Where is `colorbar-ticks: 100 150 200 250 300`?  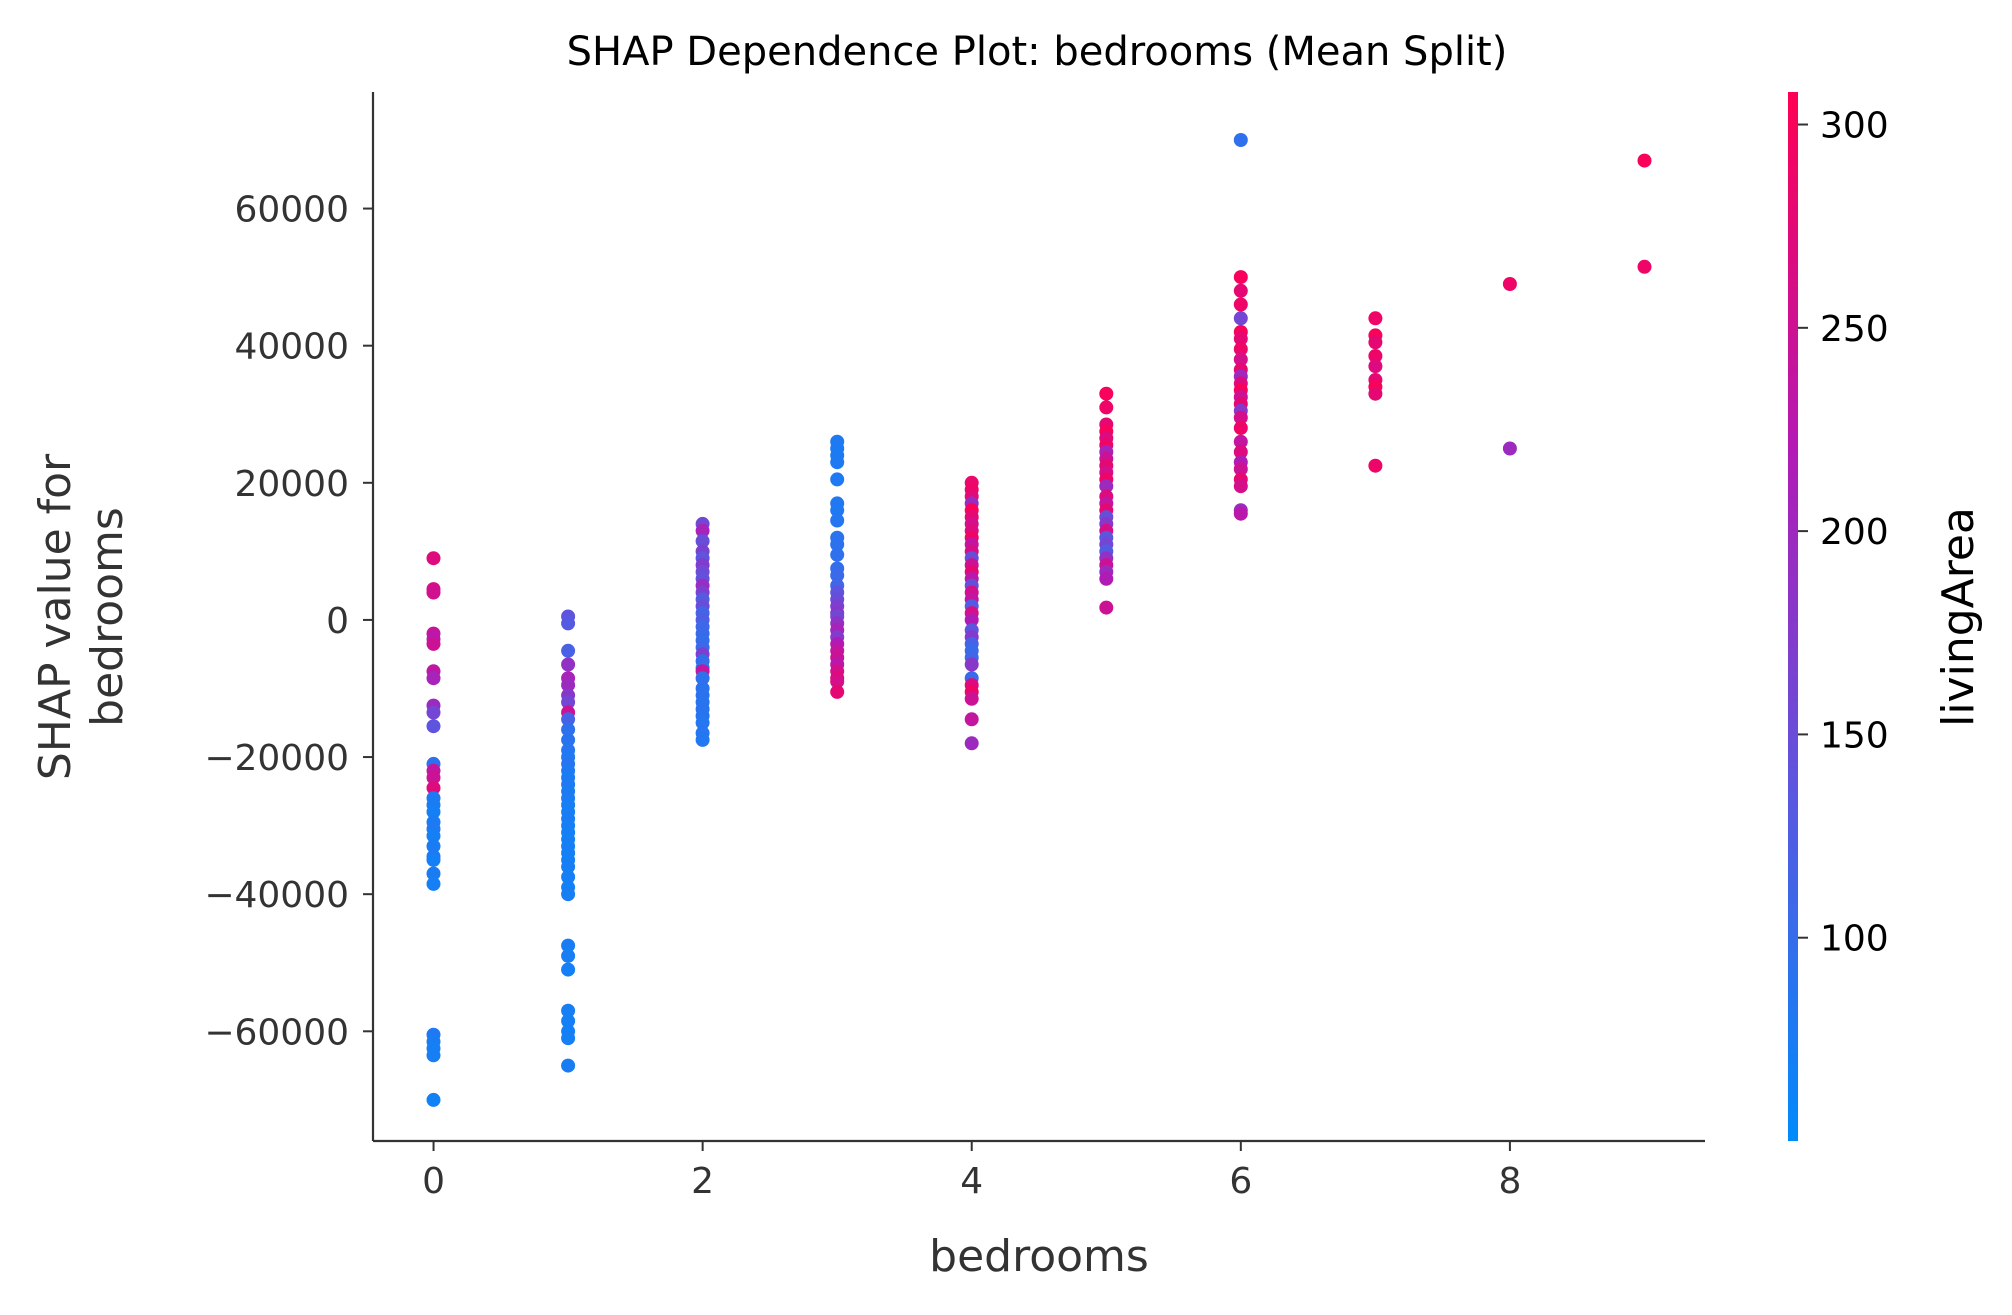 colorbar-ticks: 100 150 200 250 300 is located at coordinates (1843, 533).